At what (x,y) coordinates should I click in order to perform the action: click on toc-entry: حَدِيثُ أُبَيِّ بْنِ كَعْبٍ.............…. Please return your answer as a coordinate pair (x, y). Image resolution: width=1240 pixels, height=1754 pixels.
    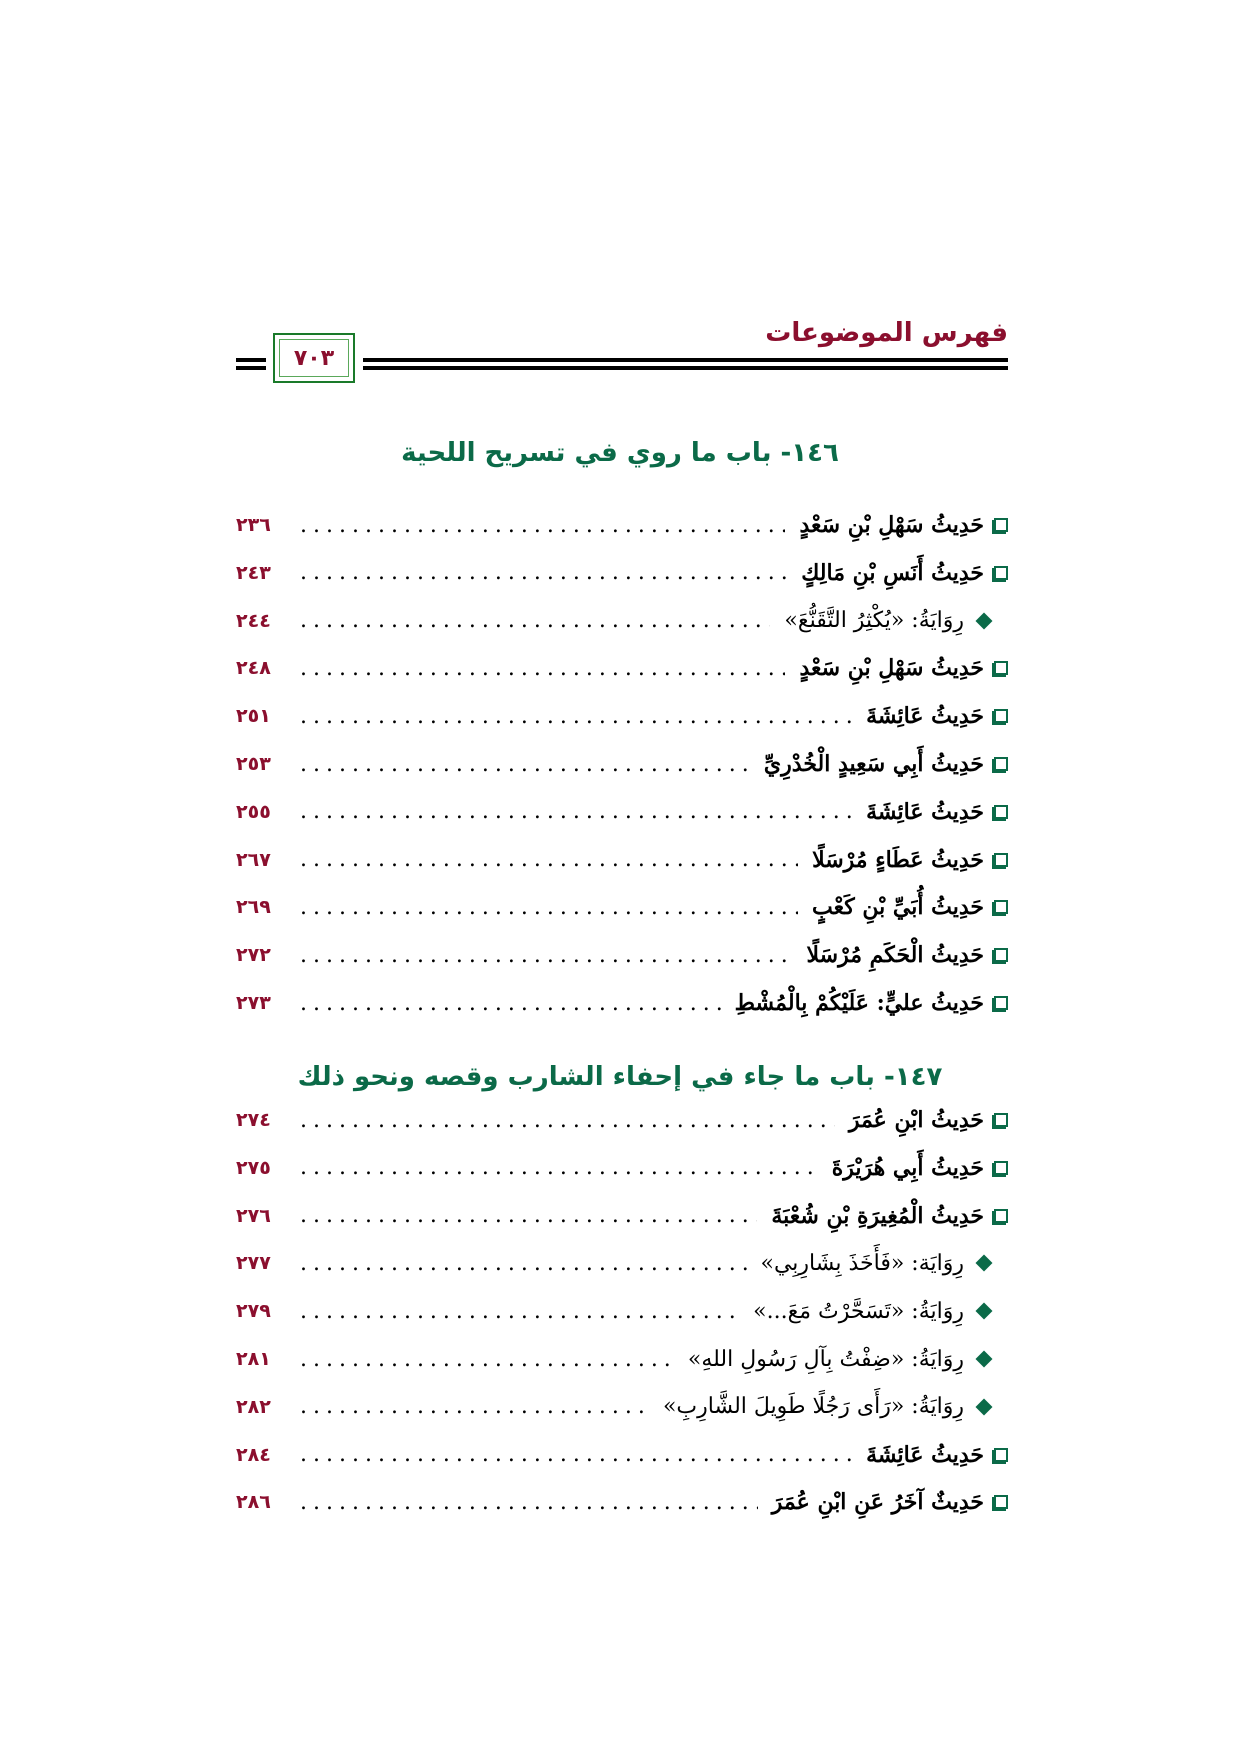
    Looking at the image, I should click on (622, 907).